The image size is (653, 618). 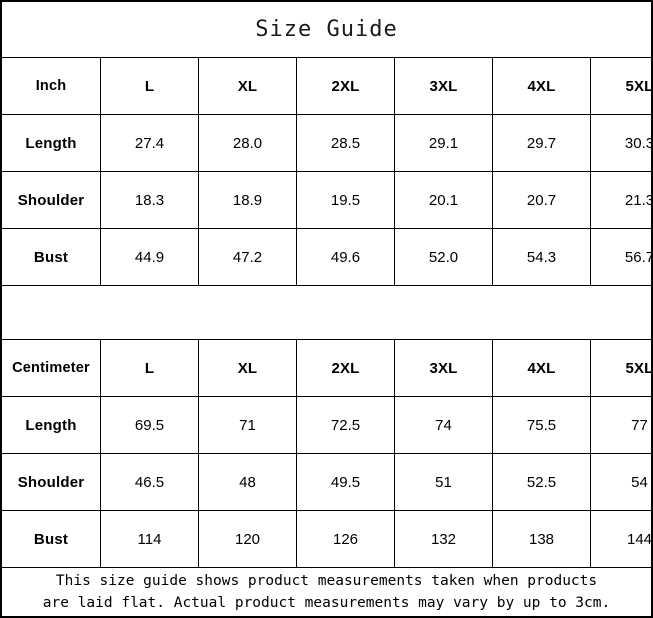 What do you see at coordinates (51, 256) in the screenshot?
I see `inch-row-label-bust: Bust` at bounding box center [51, 256].